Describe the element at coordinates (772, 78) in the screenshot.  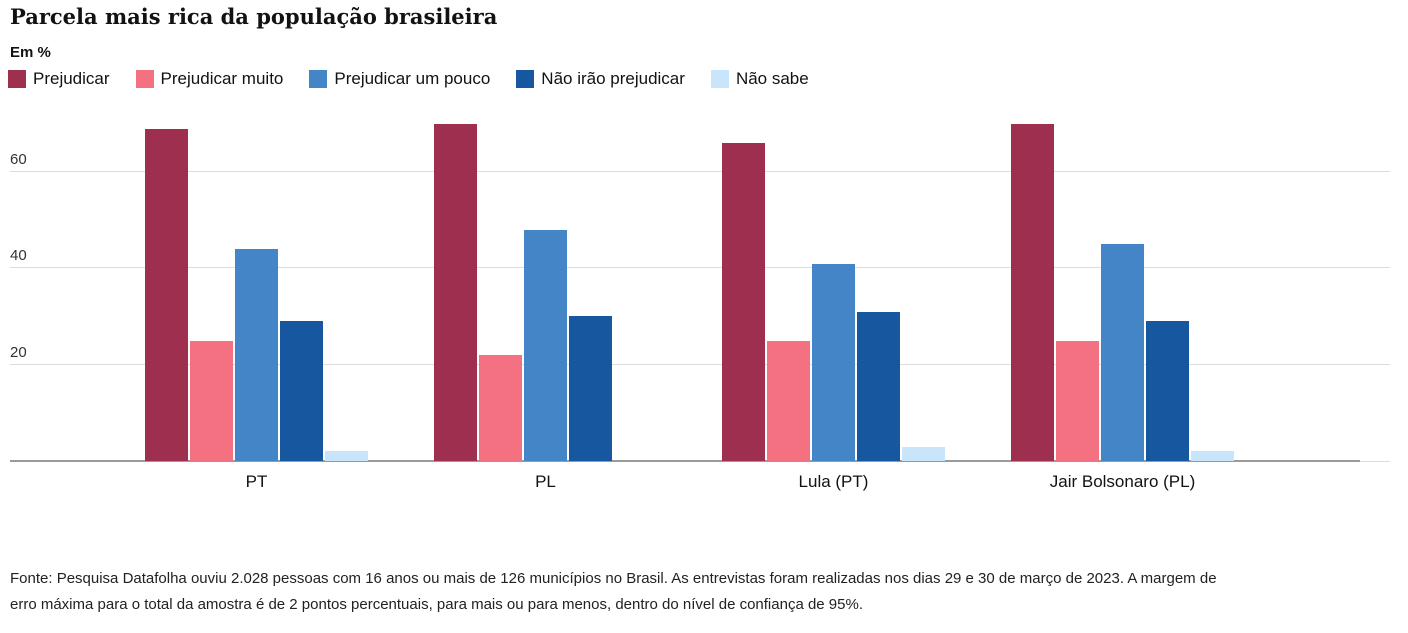
I see `legend-label: Não sabe` at that location.